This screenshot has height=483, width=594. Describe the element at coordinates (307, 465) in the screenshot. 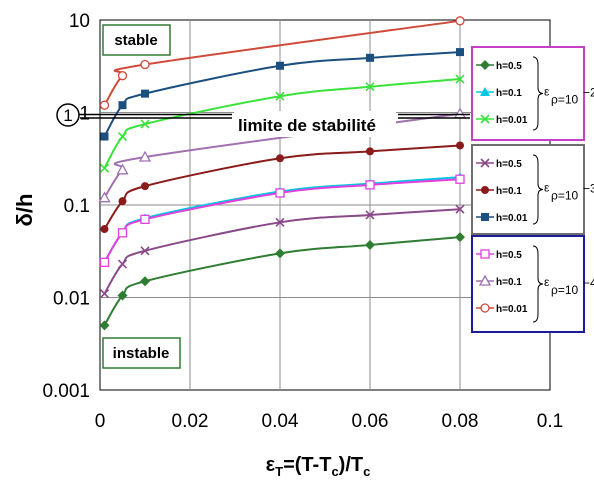

I see `x-axis-label-mid: =(T-T` at that location.